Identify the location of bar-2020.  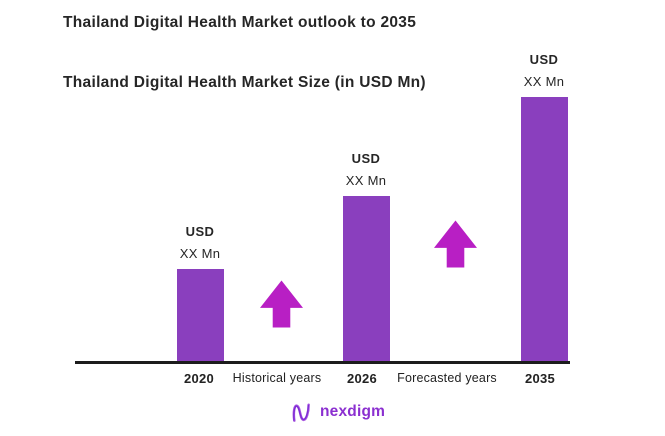
(200, 315).